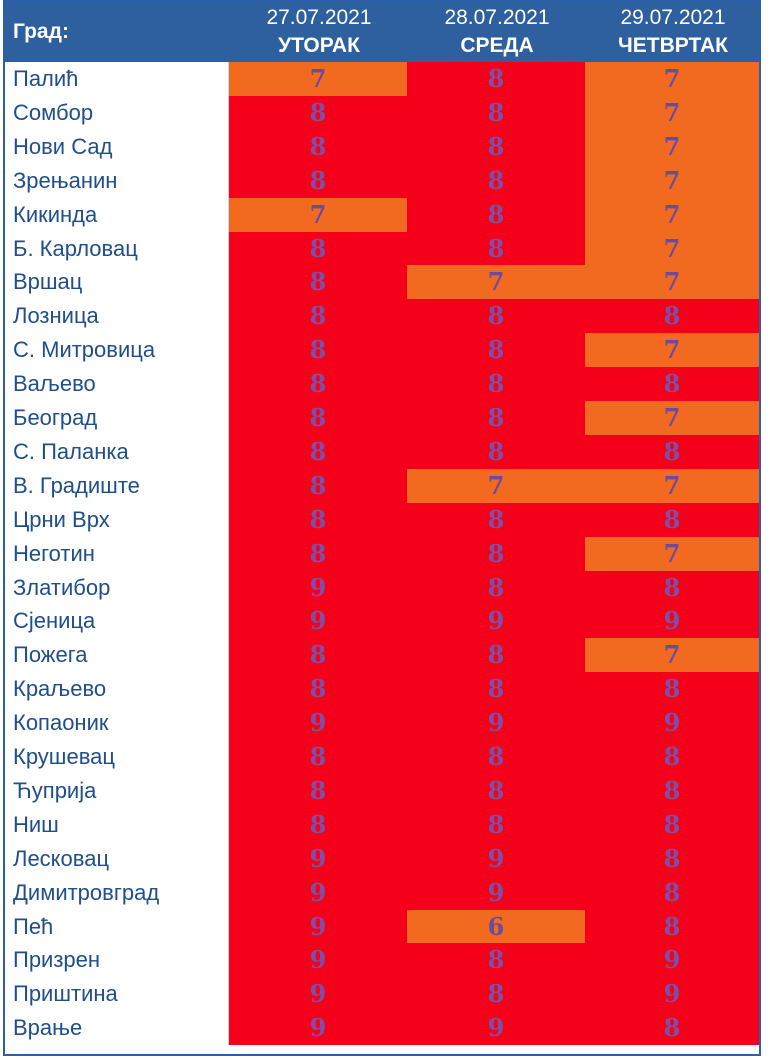 The height and width of the screenshot is (1060, 770). I want to click on city-name: Вршац, so click(117, 282).